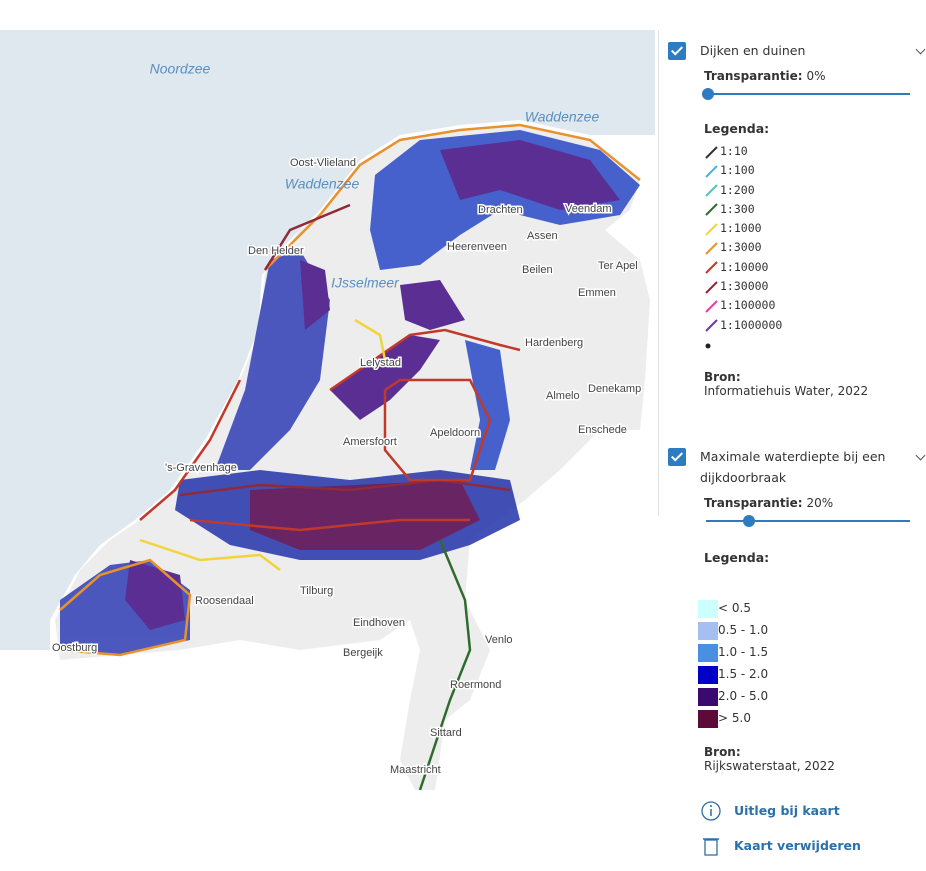  Describe the element at coordinates (658, 273) in the screenshot. I see `divider` at that location.